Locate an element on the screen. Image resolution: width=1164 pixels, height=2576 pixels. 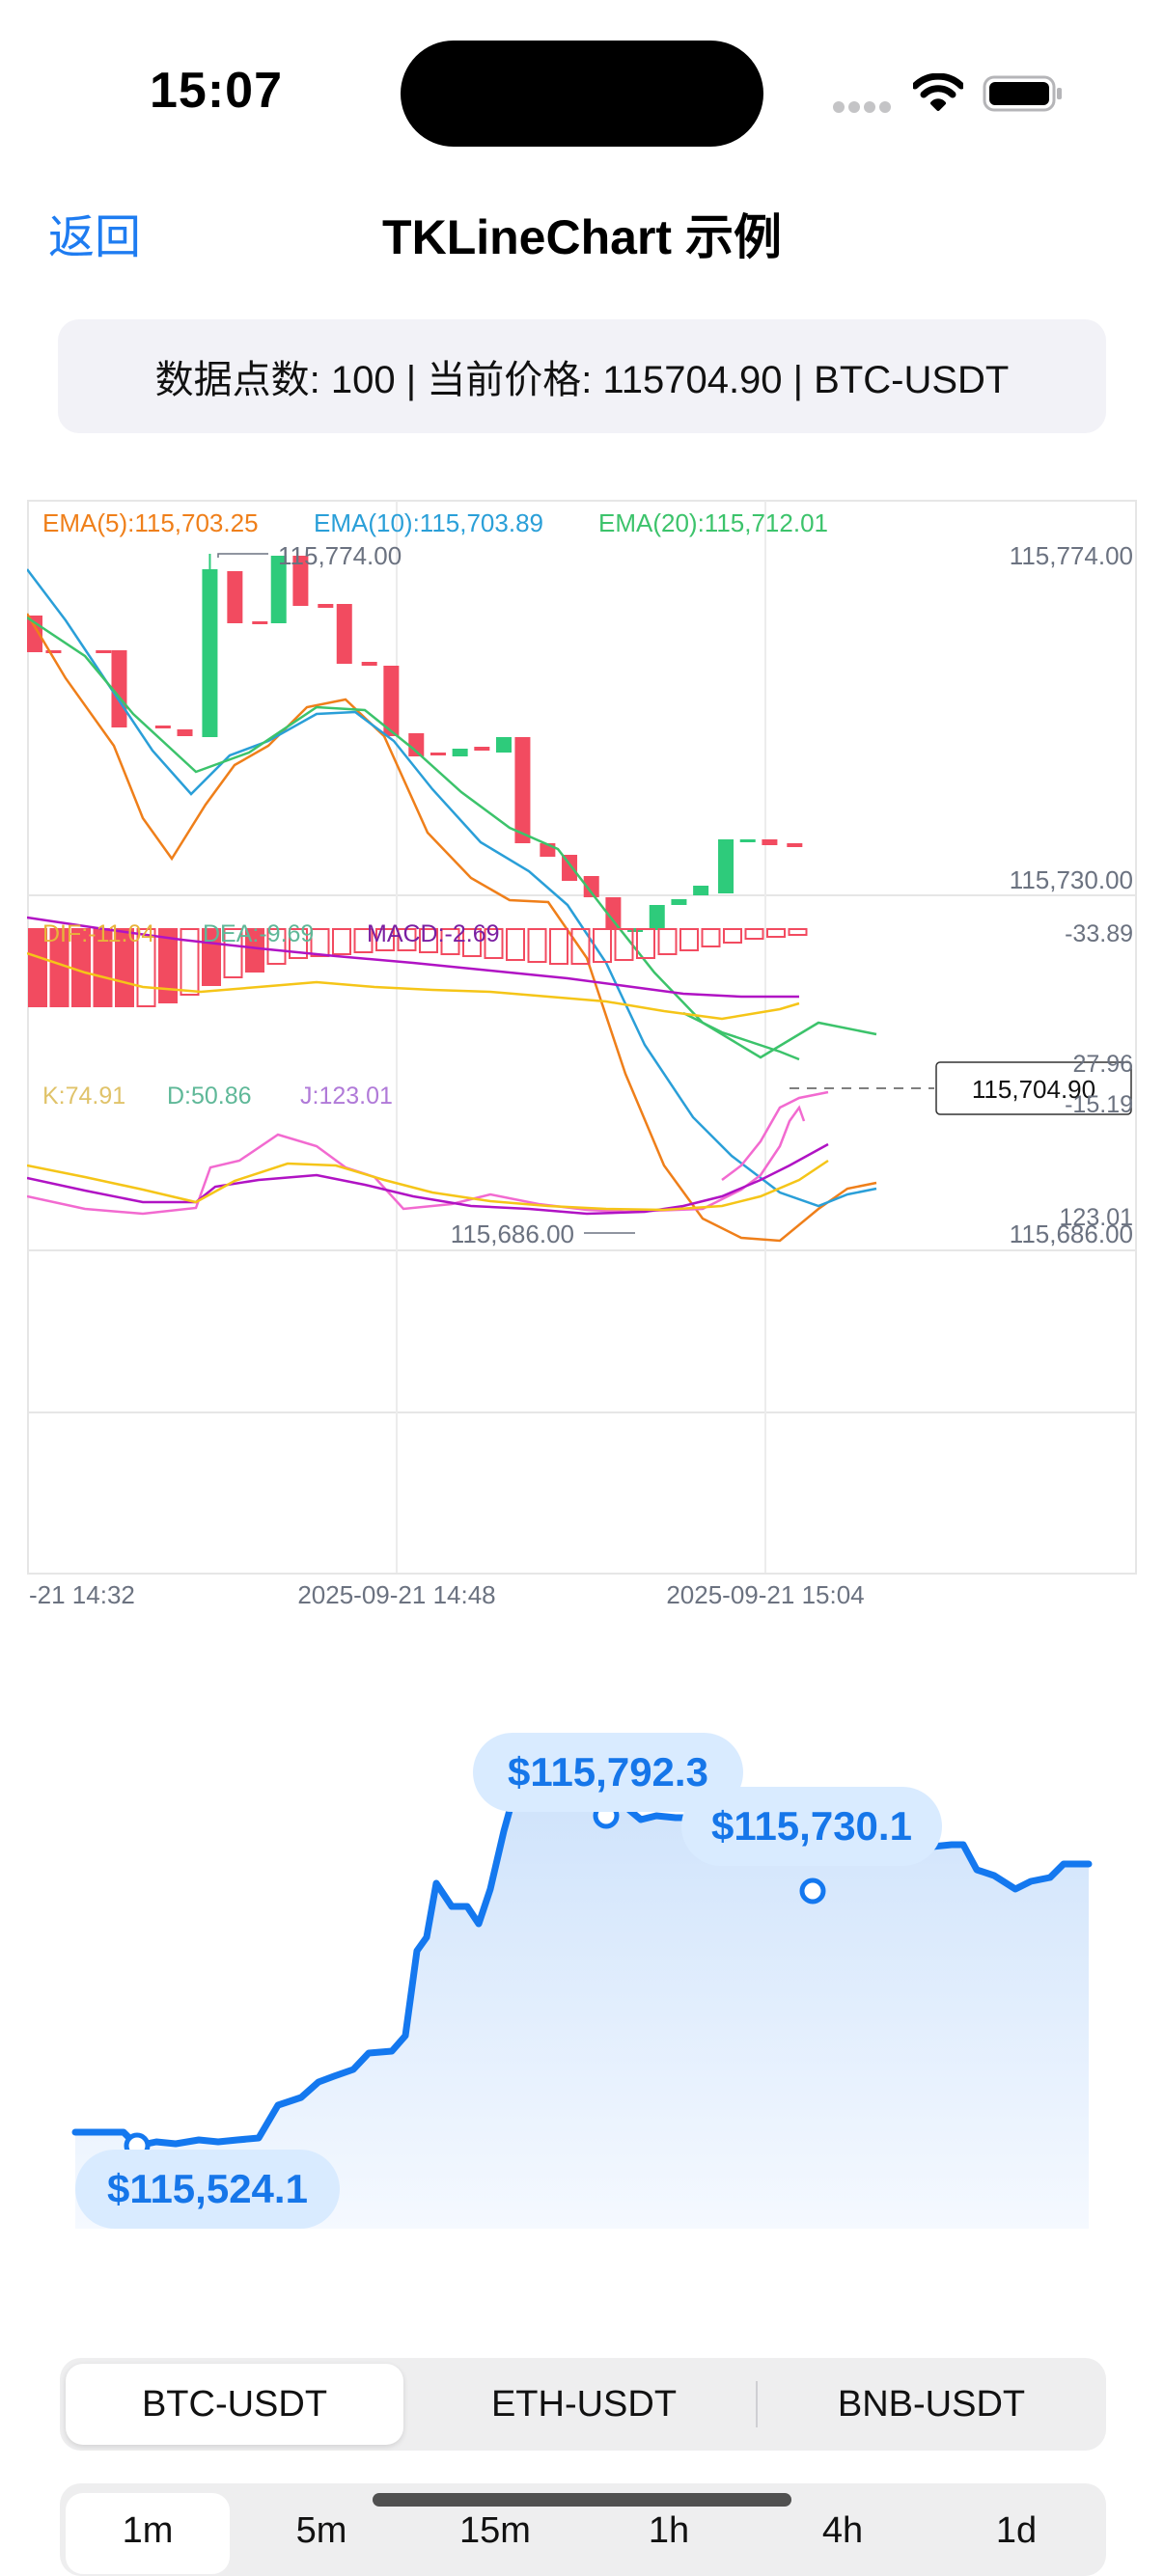
time-axis-mid: 2025-09-21 14:48 is located at coordinates (396, 1595).